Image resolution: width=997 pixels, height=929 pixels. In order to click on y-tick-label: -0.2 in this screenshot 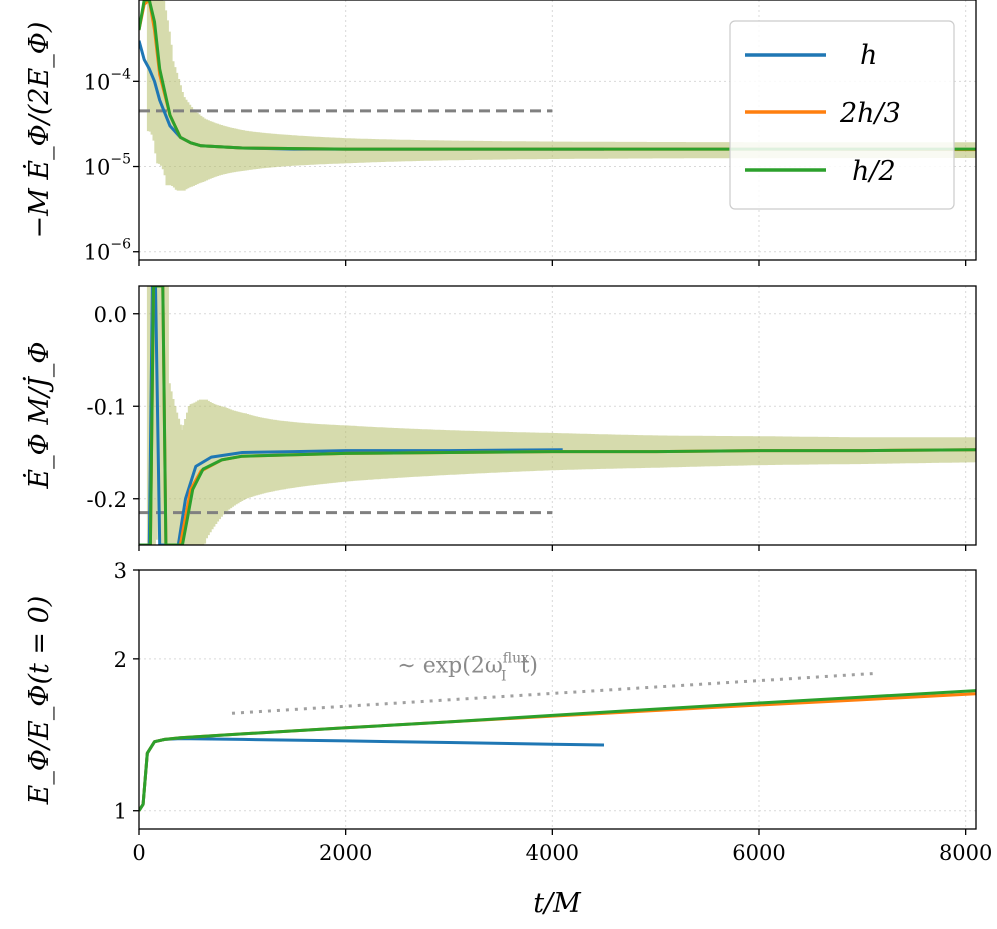, I will do `click(107, 500)`.